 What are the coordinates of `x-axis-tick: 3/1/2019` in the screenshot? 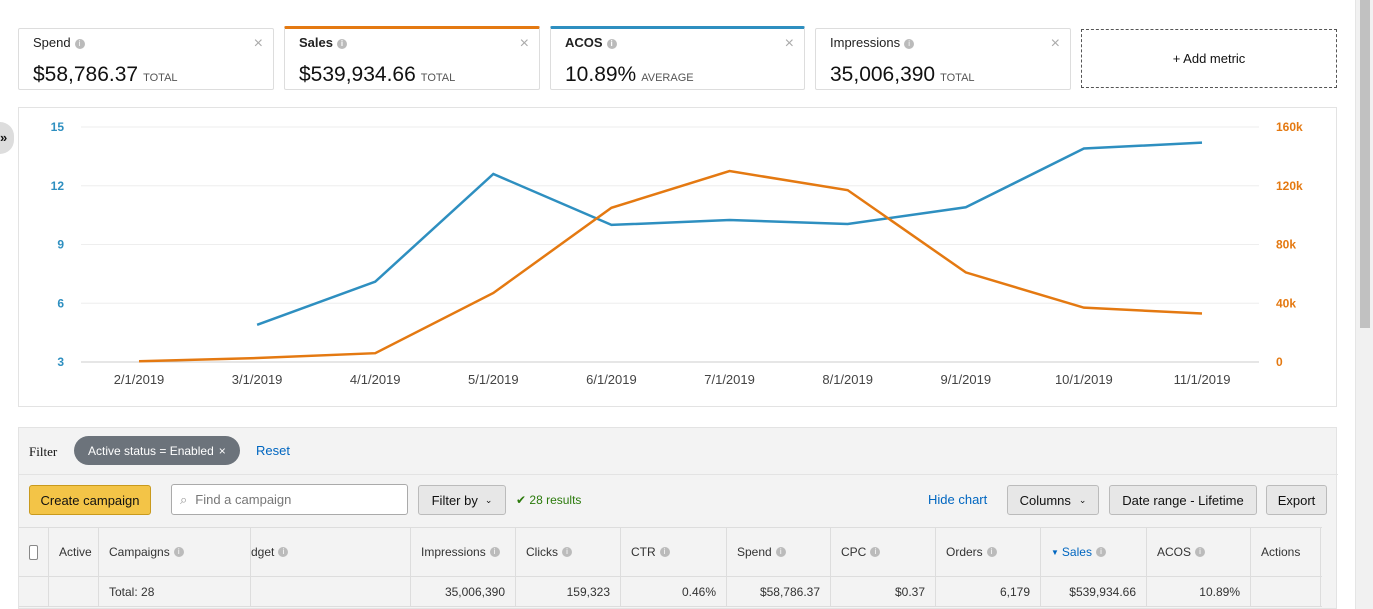 It's located at (257, 379).